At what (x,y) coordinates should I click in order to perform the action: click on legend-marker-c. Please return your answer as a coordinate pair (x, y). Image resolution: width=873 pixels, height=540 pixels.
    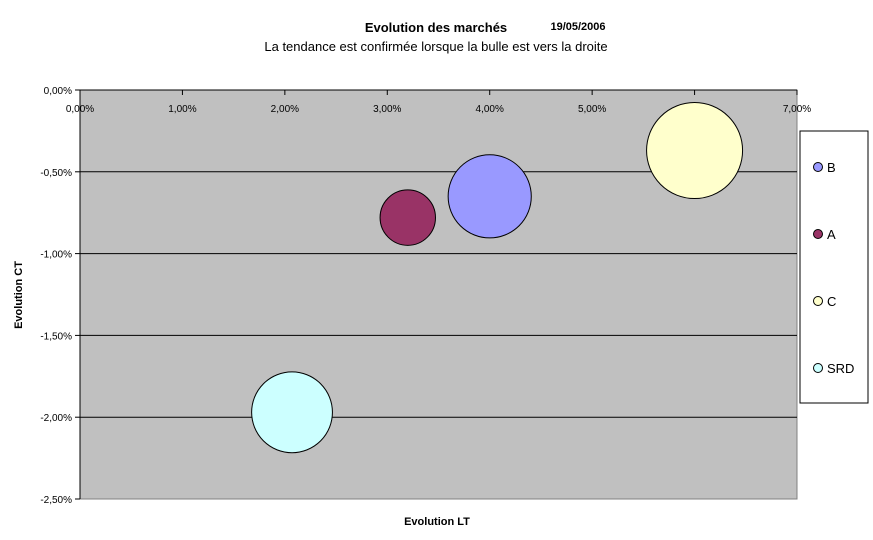
    Looking at the image, I should click on (818, 301).